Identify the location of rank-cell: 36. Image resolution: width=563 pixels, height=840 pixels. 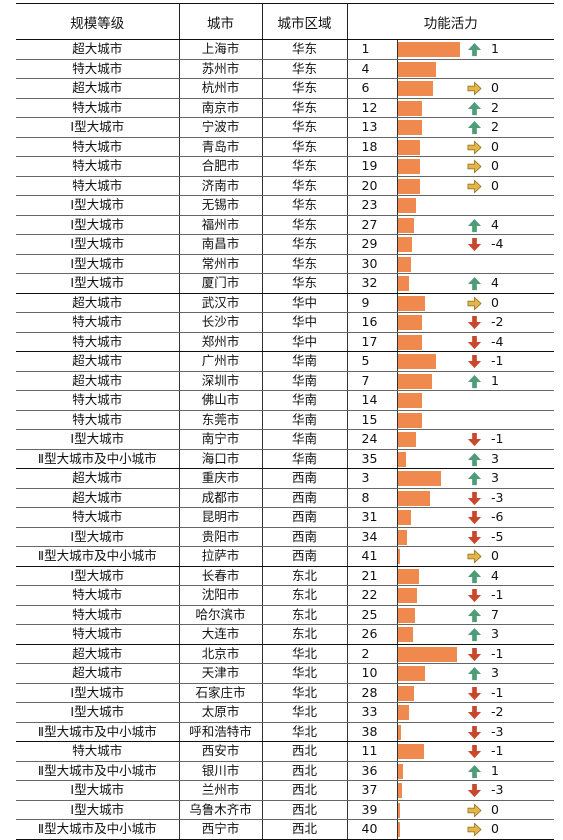
(372, 771).